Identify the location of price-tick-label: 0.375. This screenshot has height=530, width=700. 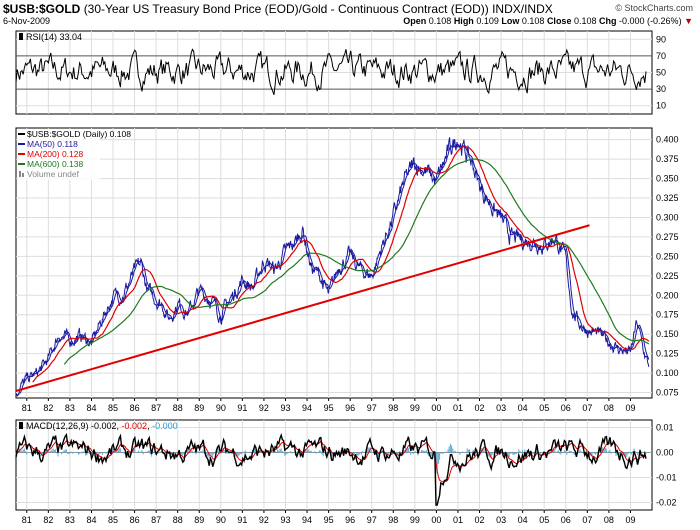
(667, 159).